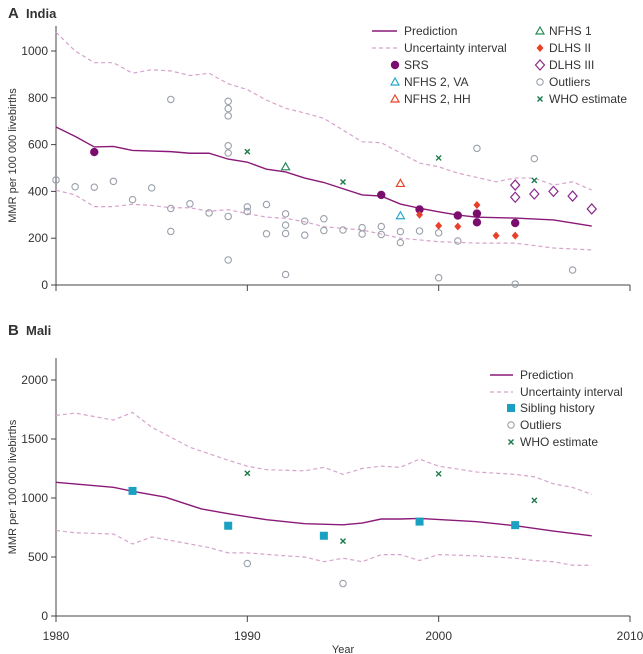 The height and width of the screenshot is (654, 643). I want to click on legend-label: WHO estimate, so click(588, 99).